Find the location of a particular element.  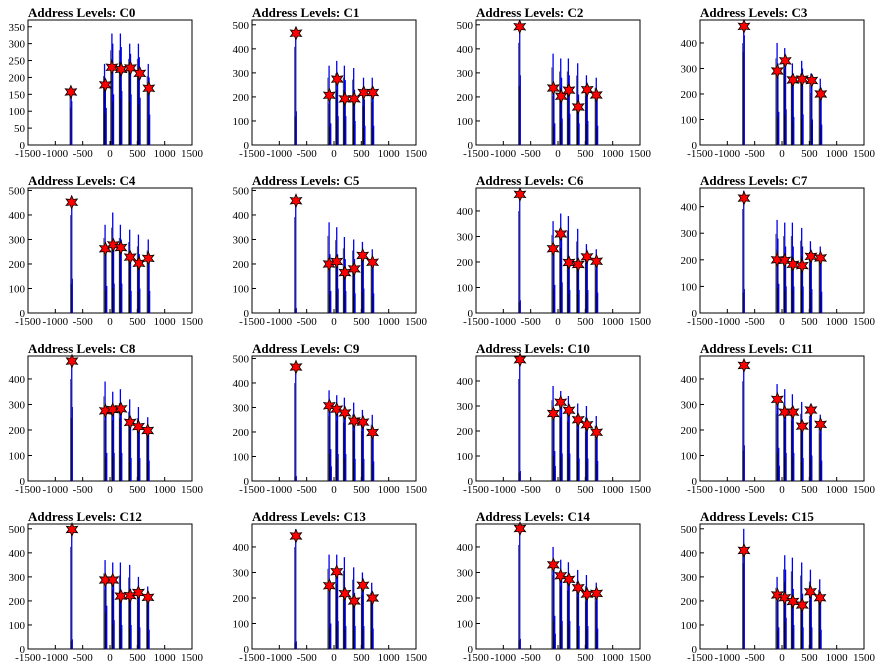

y-tick-label: 350 is located at coordinates (17, 28).